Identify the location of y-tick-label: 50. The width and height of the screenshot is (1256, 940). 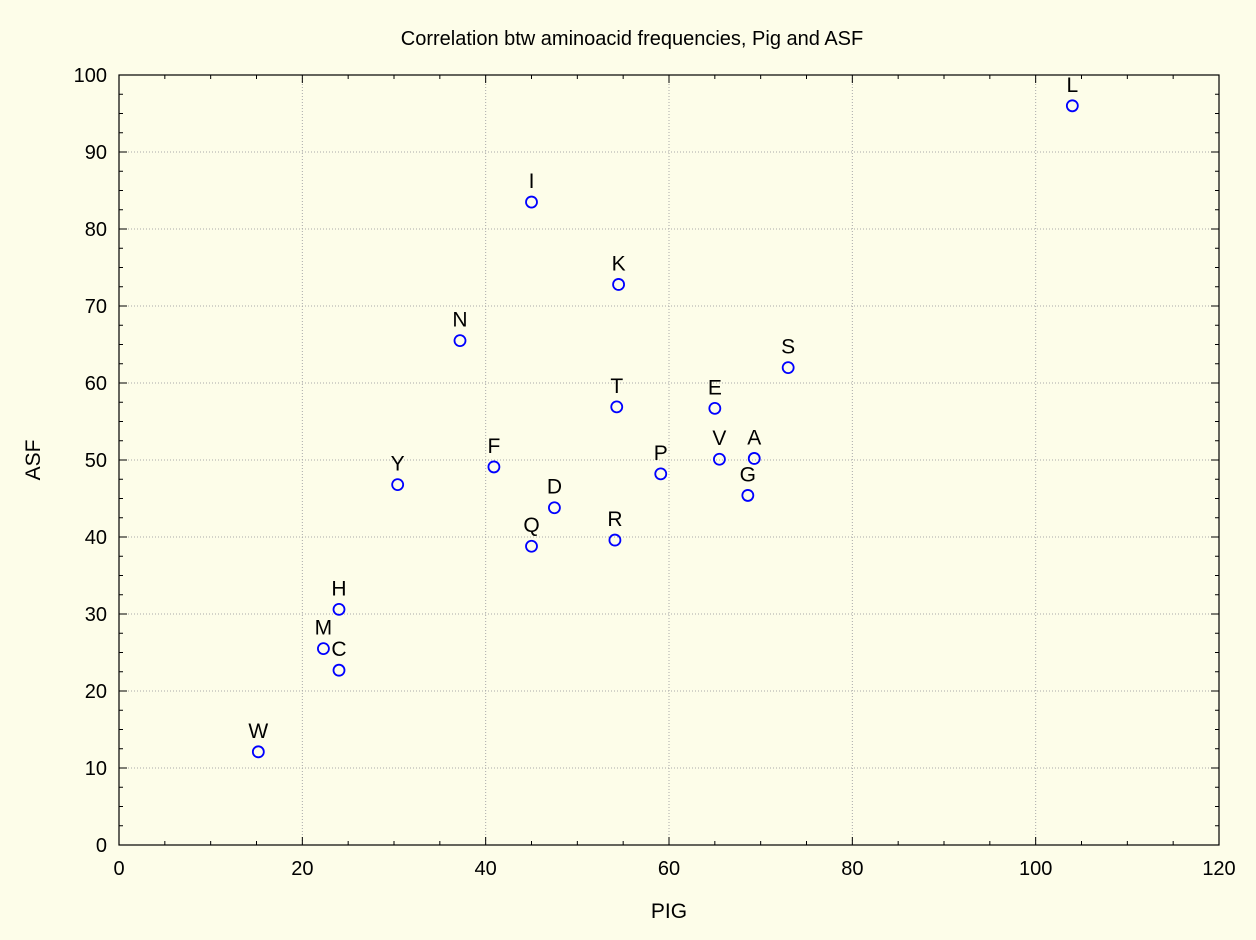
(96, 461).